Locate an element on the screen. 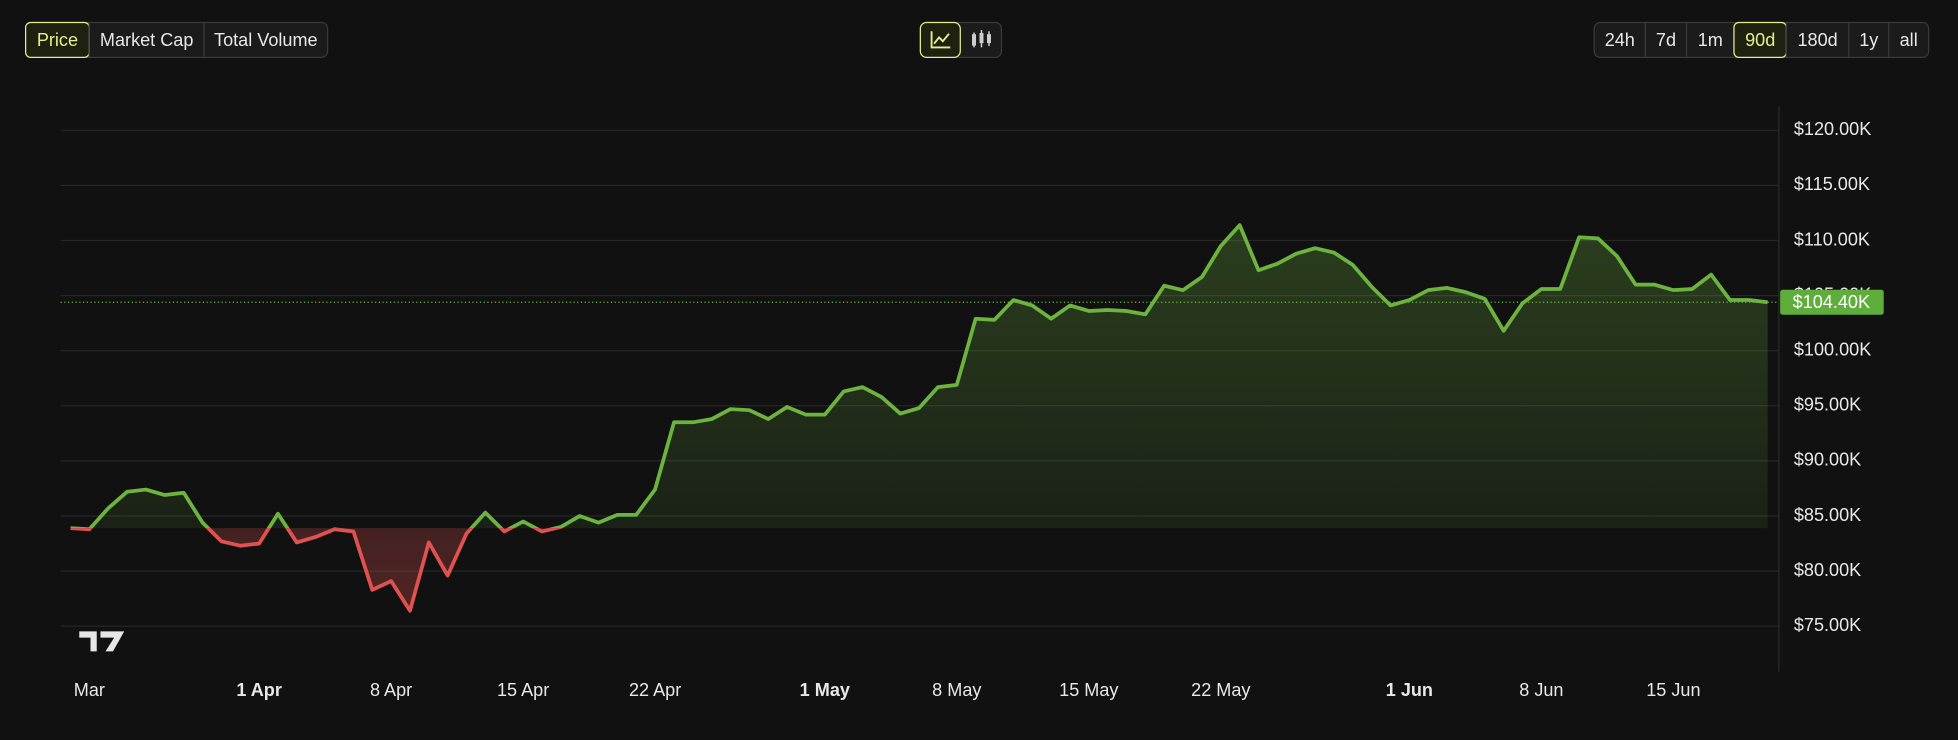 Image resolution: width=1958 pixels, height=740 pixels. x-tick-label: 22 Apr is located at coordinates (655, 690).